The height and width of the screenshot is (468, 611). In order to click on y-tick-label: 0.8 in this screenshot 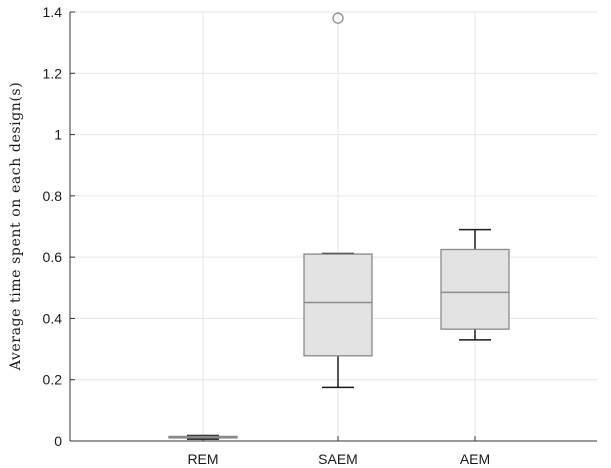, I will do `click(53, 196)`.